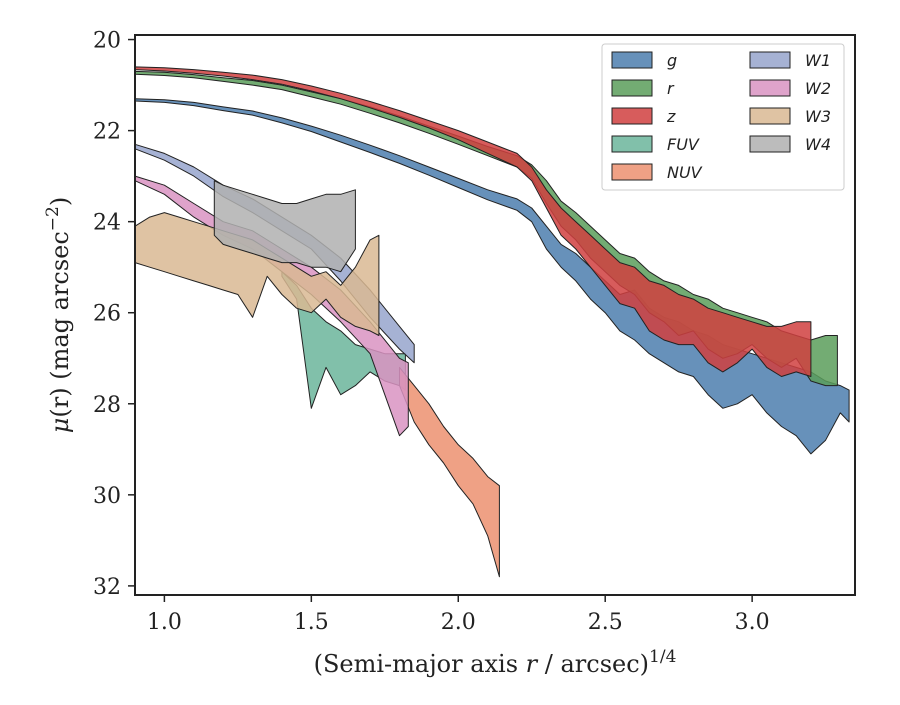 The width and height of the screenshot is (900, 705). I want to click on y-tick-label: 20, so click(107, 41).